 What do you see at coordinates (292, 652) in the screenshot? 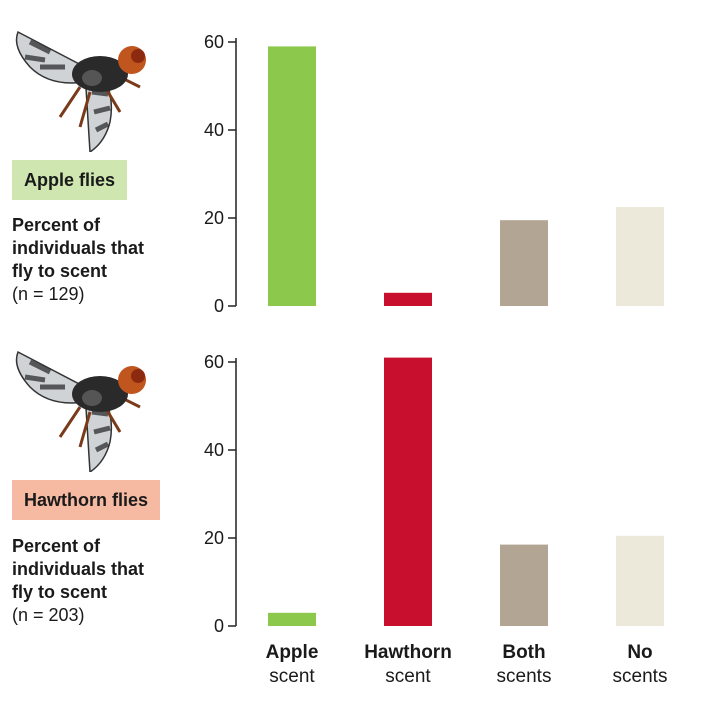
I see `x-category-label: Apple` at bounding box center [292, 652].